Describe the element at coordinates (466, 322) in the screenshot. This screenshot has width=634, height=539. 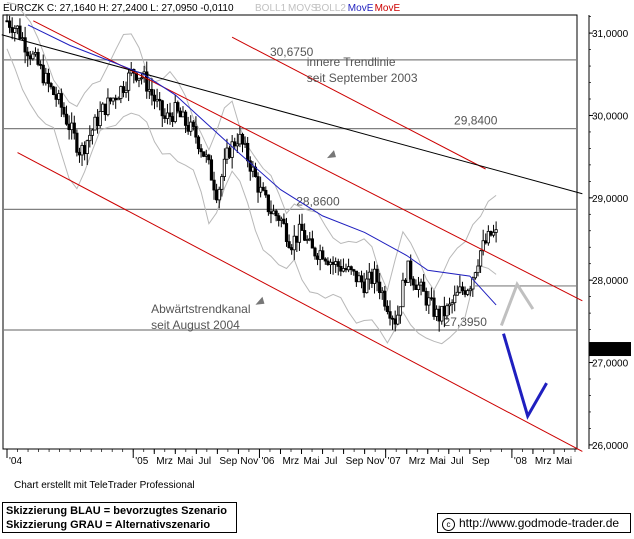
I see `level-label: 27,3950` at that location.